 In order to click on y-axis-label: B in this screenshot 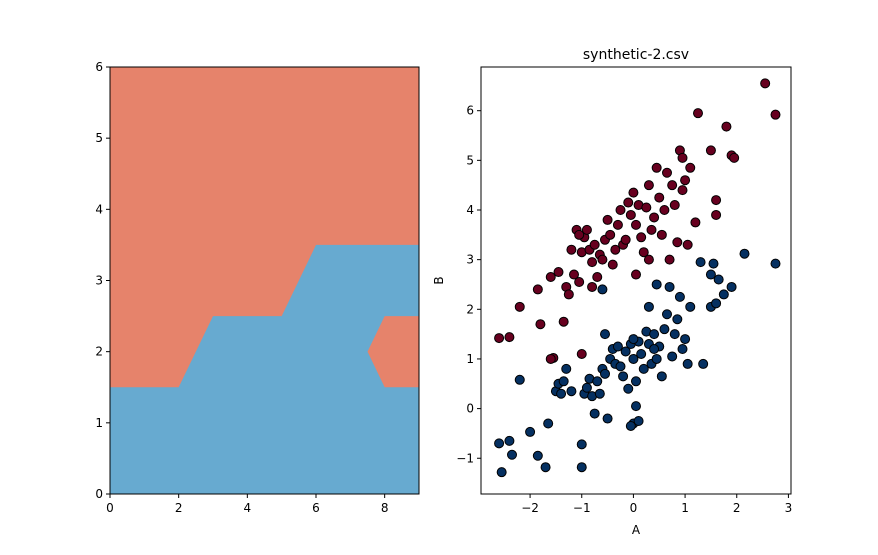, I will do `click(439, 280)`.